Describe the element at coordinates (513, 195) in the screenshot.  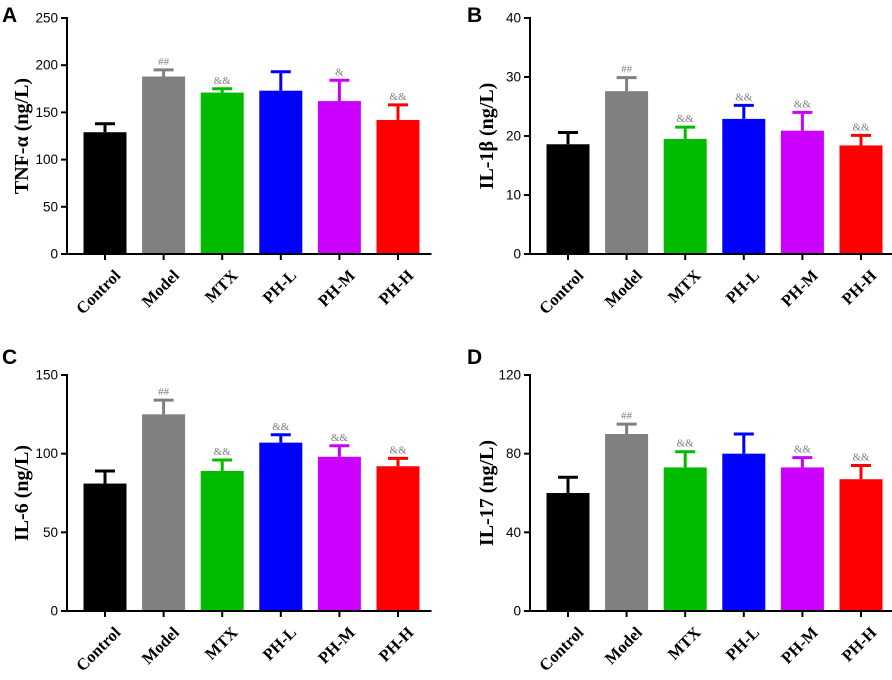
I see `y-tick-label: 10` at that location.